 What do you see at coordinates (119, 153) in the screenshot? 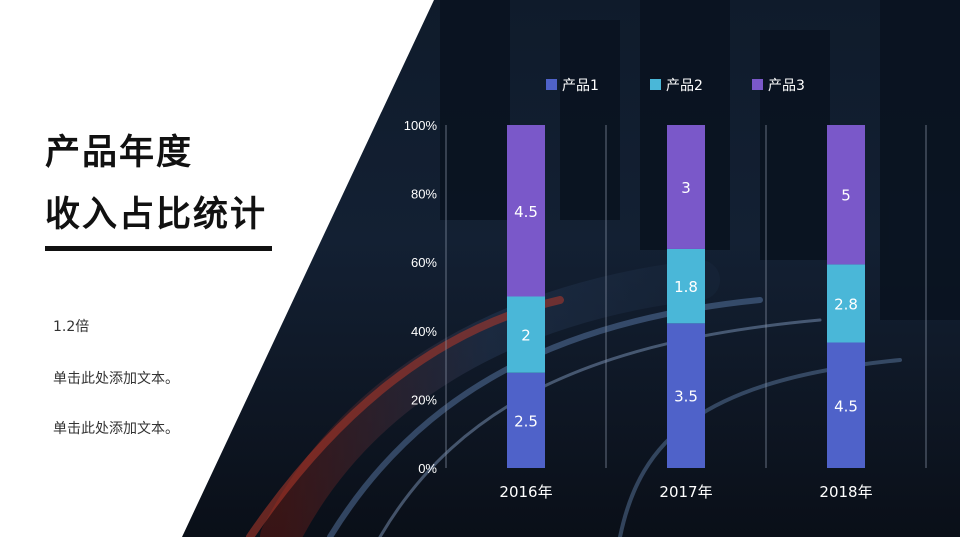
I see `title-line-1: 产品年度` at bounding box center [119, 153].